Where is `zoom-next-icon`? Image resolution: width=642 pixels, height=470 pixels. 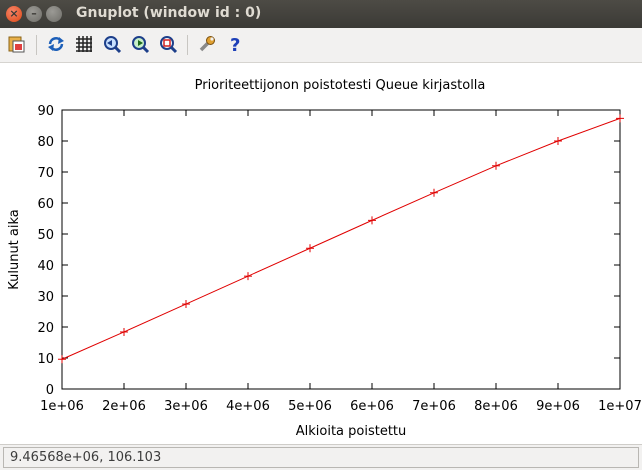 zoom-next-icon is located at coordinates (141, 45).